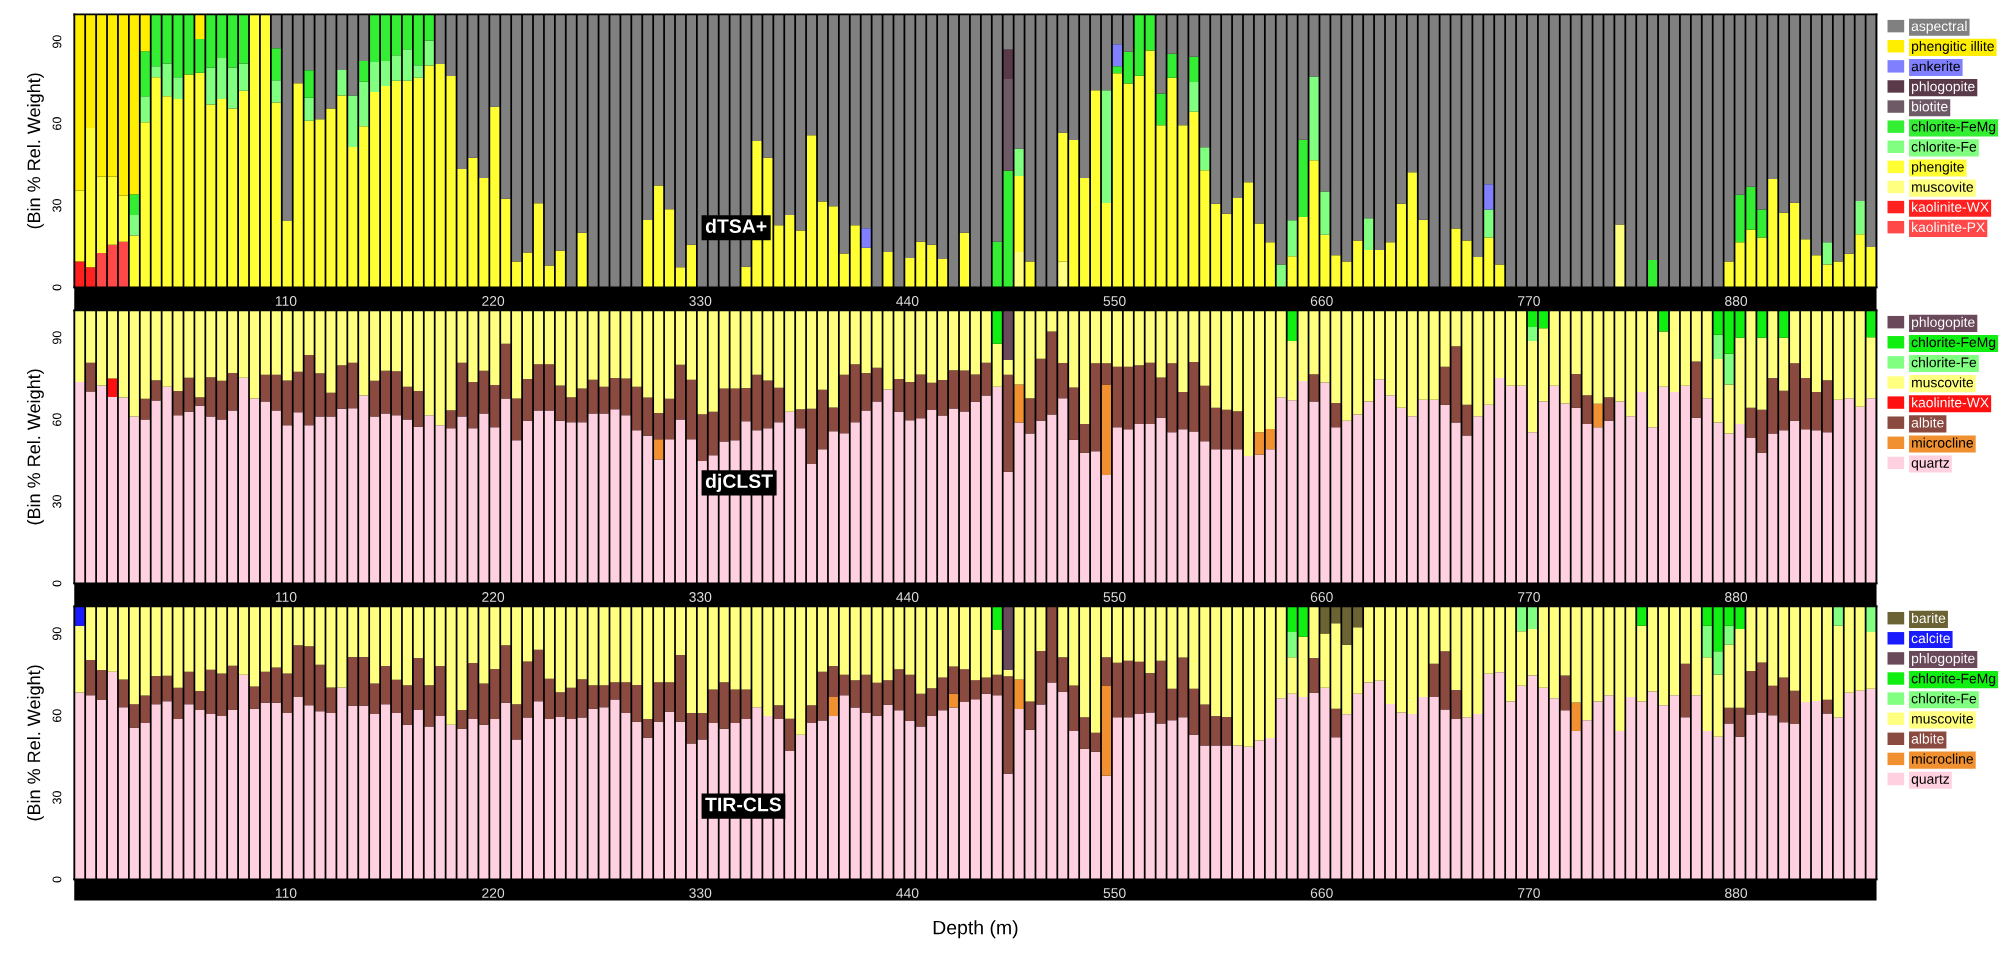 This screenshot has width=2007, height=958. Describe the element at coordinates (1948, 227) in the screenshot. I see `legend-label: kaolinite-PX` at that location.